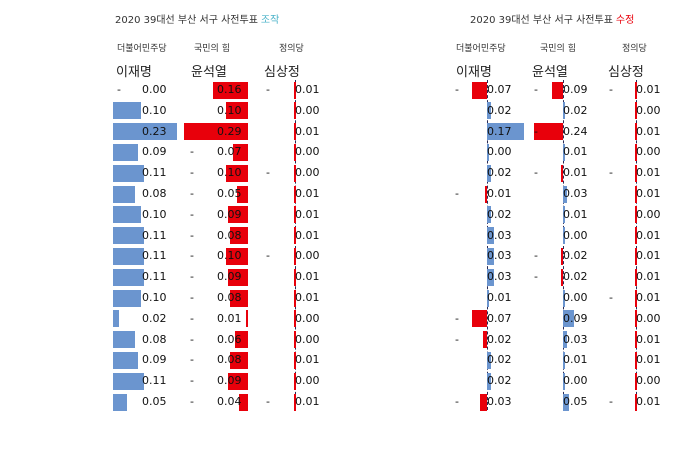  Describe the element at coordinates (481, 49) in the screenshot. I see `right-party-lee: 더불어민주당` at that location.